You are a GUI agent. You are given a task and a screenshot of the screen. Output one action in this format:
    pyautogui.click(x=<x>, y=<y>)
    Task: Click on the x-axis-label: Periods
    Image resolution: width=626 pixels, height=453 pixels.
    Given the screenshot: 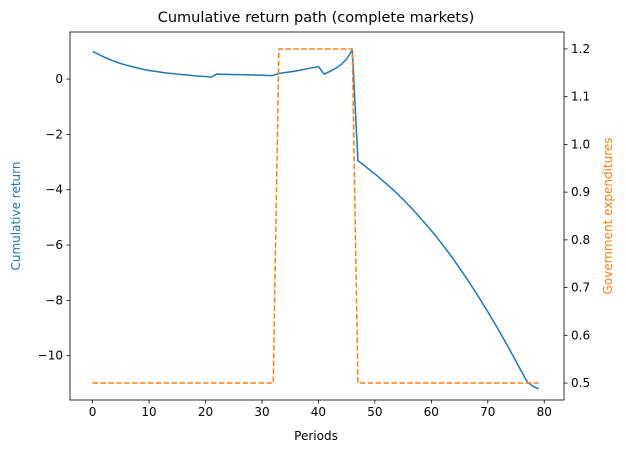 What is the action you would take?
    pyautogui.click(x=316, y=436)
    